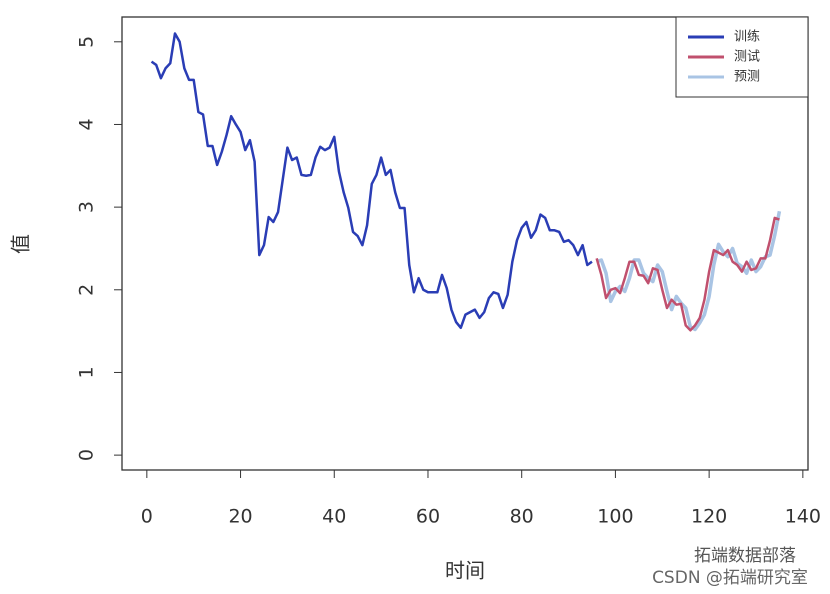 Image resolution: width=830 pixels, height=594 pixels. I want to click on x-tick-label: 40, so click(334, 517).